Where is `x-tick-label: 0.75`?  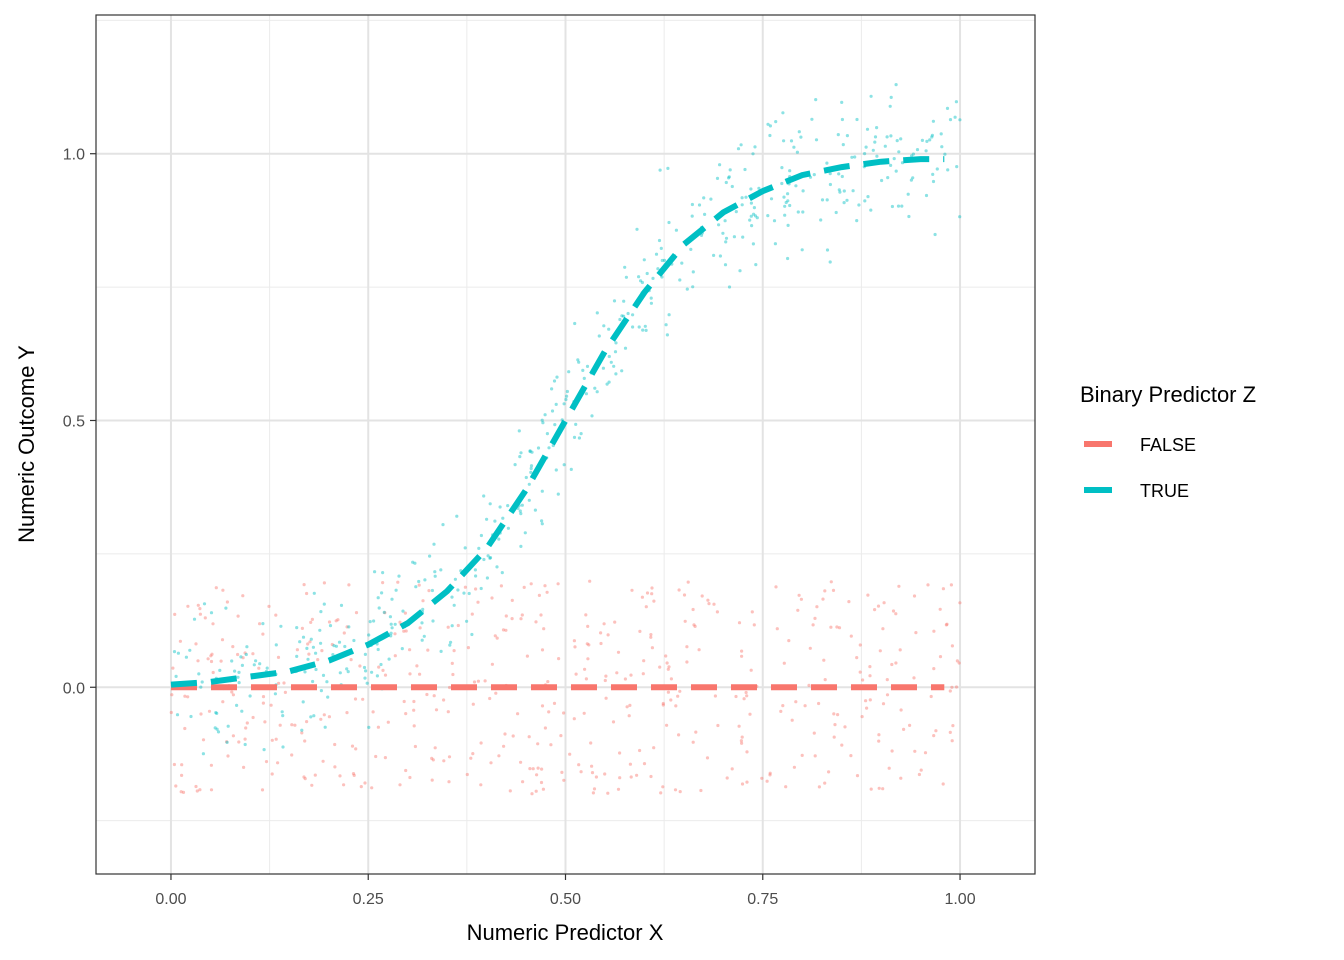
x-tick-label: 0.75 is located at coordinates (762, 899).